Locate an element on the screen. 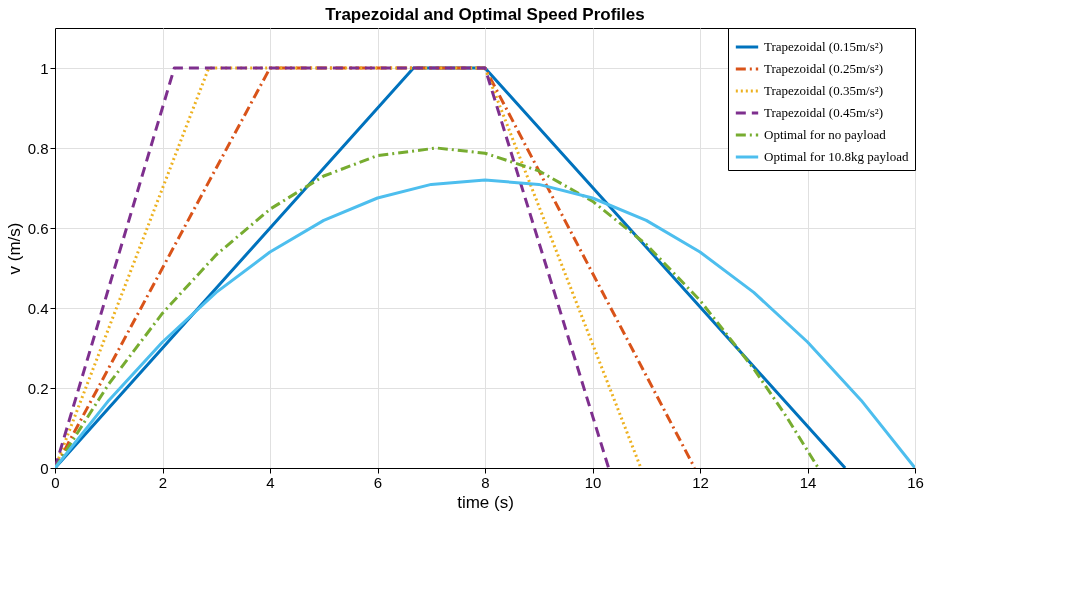 This screenshot has width=1065, height=599. x-tick-label: 16 is located at coordinates (915, 482).